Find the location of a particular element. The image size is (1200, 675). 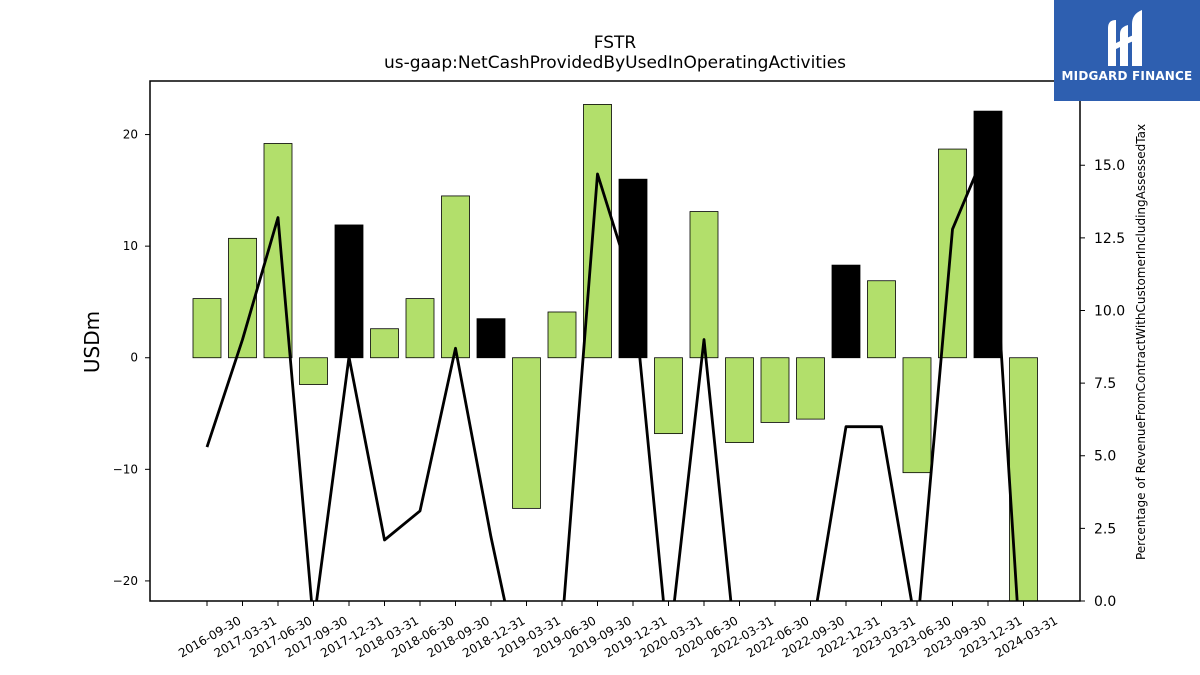

y2-tick-label: 2.5 is located at coordinates (1105, 529).